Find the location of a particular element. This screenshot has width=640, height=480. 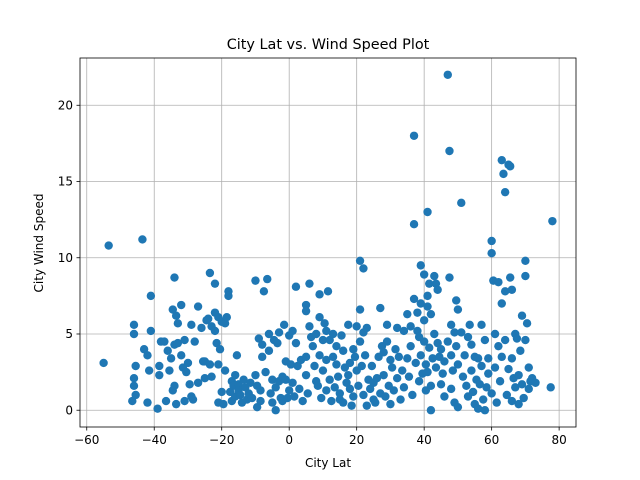

x-tick-label: −40 is located at coordinates (154, 440).